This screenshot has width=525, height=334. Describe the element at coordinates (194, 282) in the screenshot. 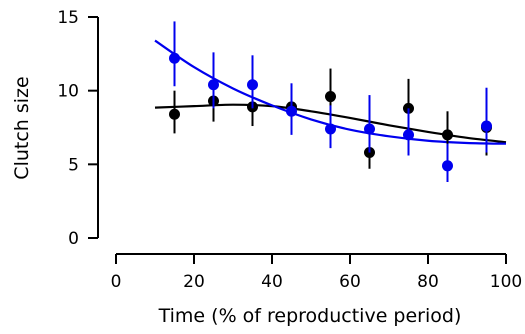

I see `x-tick-label: 20` at that location.